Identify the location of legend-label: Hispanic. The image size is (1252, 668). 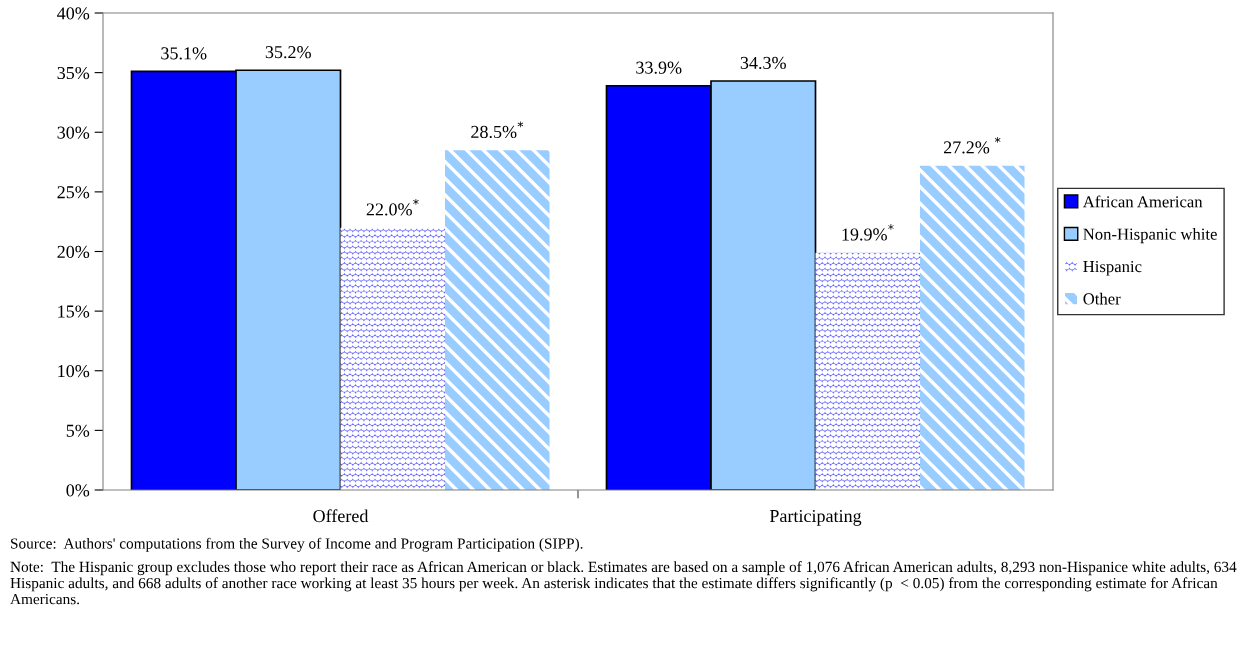
(1112, 268).